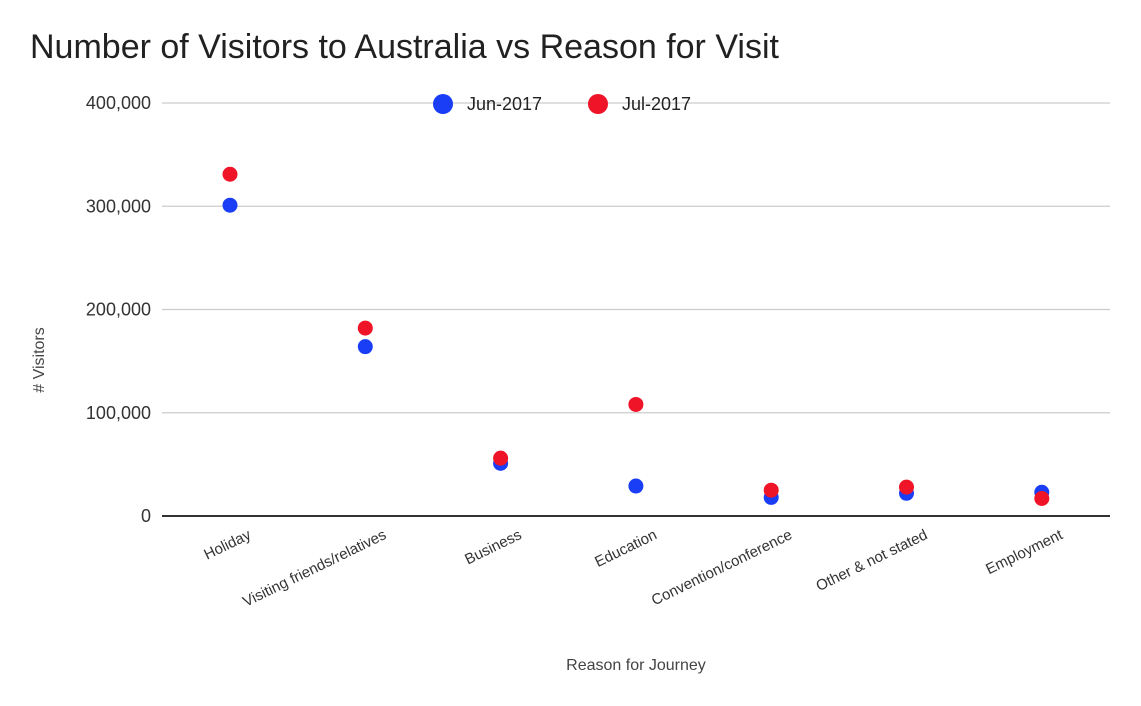  What do you see at coordinates (365, 328) in the screenshot?
I see `point-jul-2017-visiting-friends-relatives` at bounding box center [365, 328].